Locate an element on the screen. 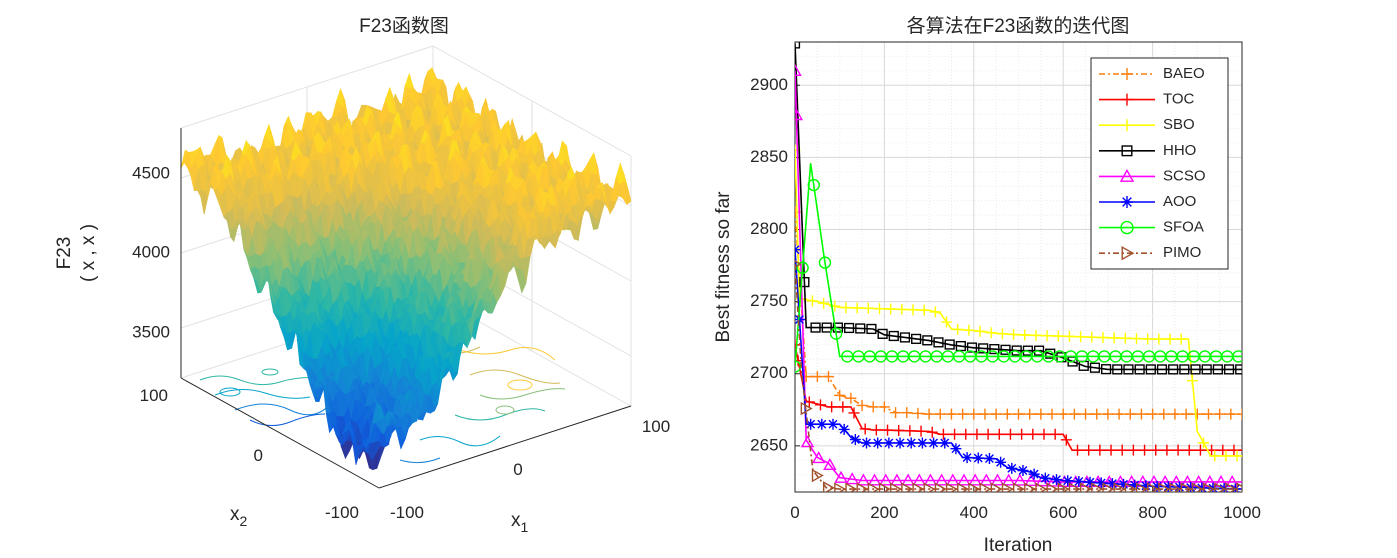  legend-hho-marker is located at coordinates (1127, 151).